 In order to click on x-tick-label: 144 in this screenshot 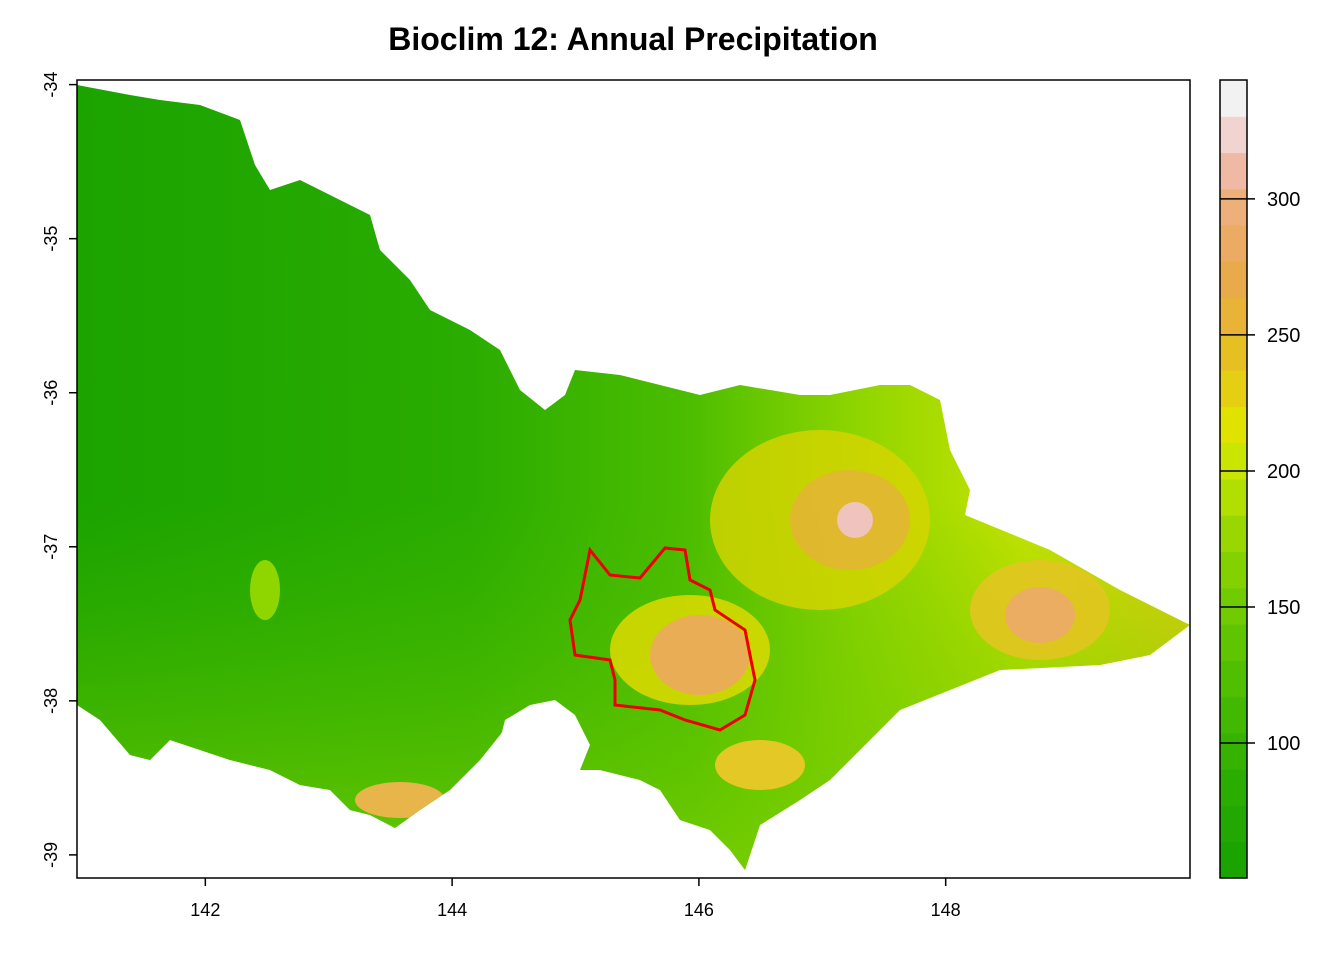, I will do `click(452, 910)`.